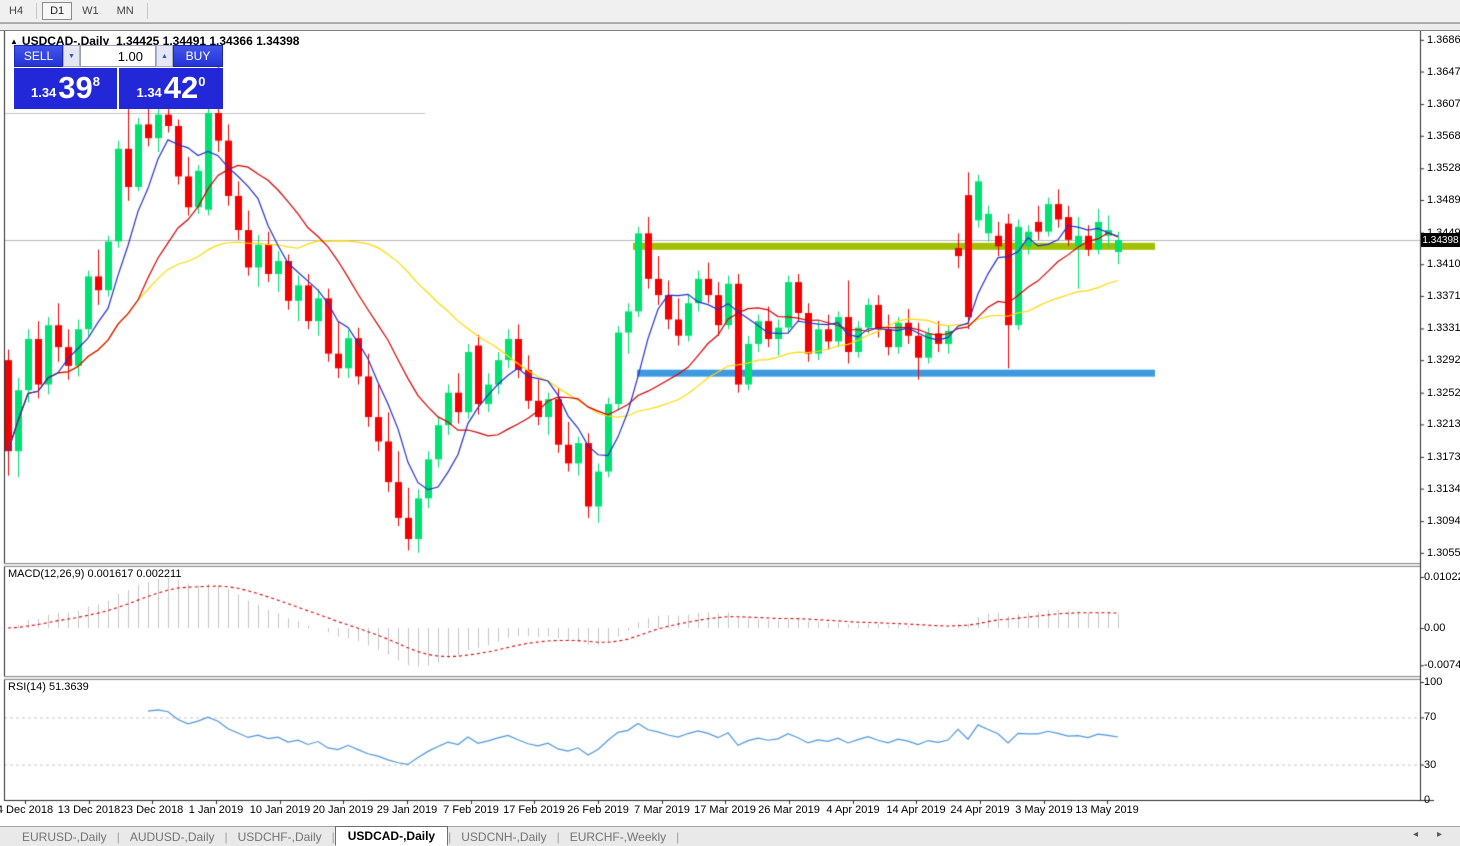 Image resolution: width=1460 pixels, height=846 pixels. Describe the element at coordinates (407, 810) in the screenshot. I see `date-axis-label: 29 Jan 2019` at that location.